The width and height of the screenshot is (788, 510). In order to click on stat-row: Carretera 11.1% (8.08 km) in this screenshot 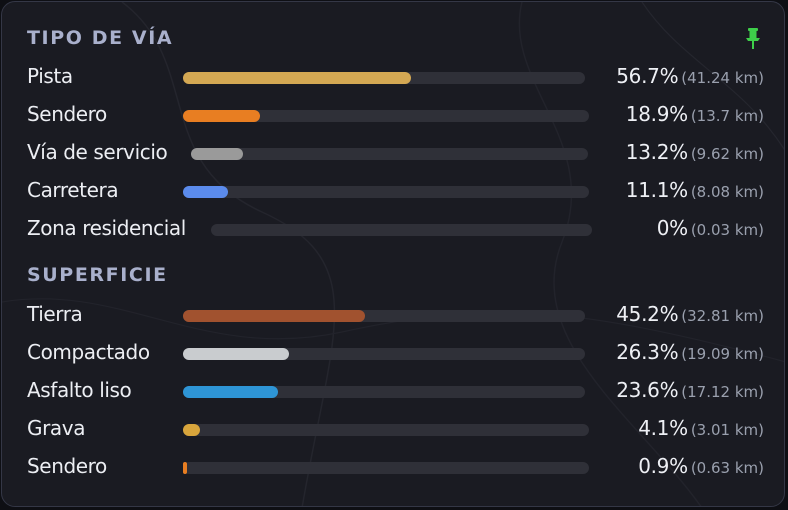, I will do `click(393, 191)`.